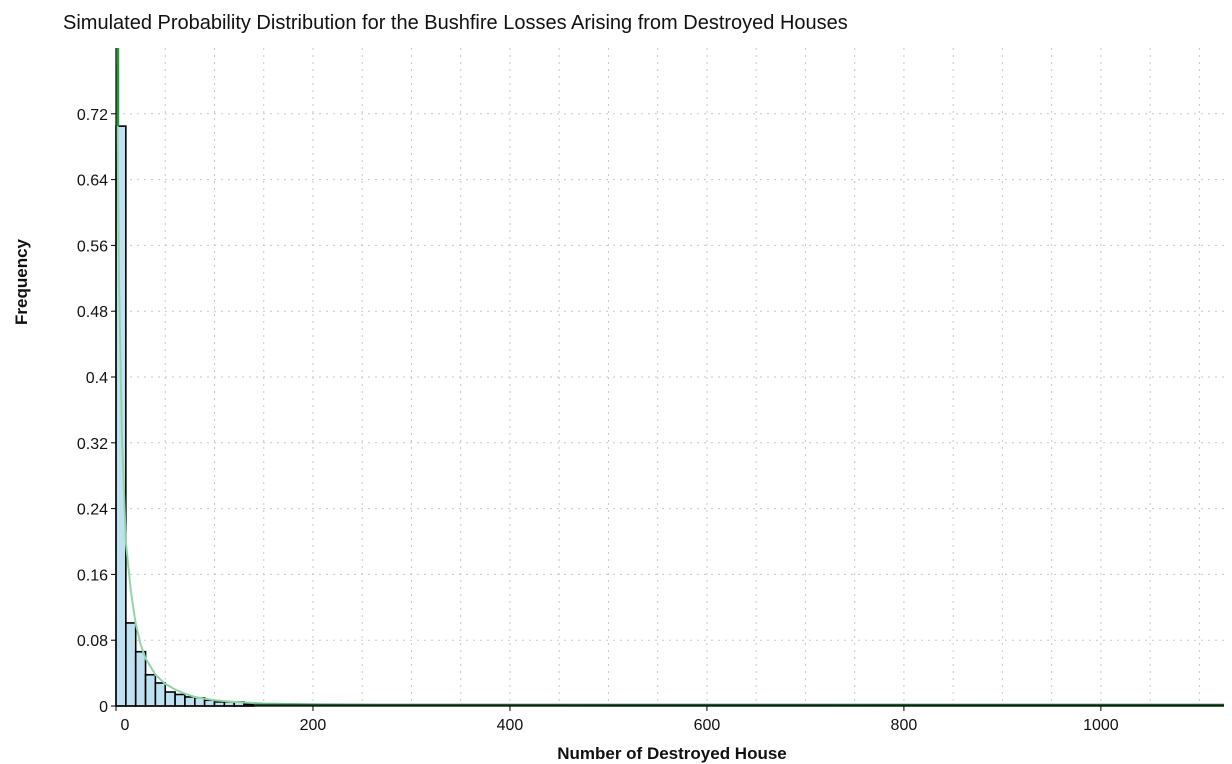  Describe the element at coordinates (707, 725) in the screenshot. I see `x-tick-label: 600` at that location.